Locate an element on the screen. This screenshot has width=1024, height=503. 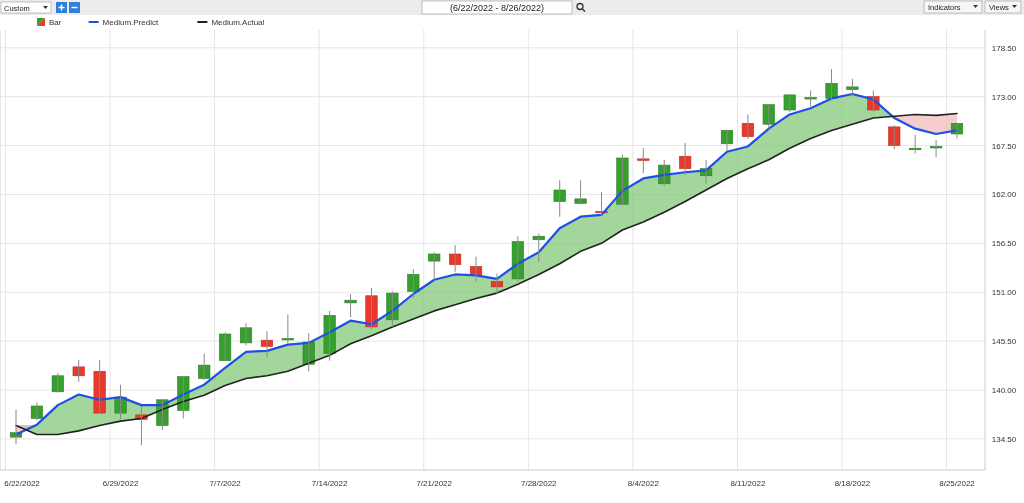
y-tick-label: 151.00 is located at coordinates (1004, 293).